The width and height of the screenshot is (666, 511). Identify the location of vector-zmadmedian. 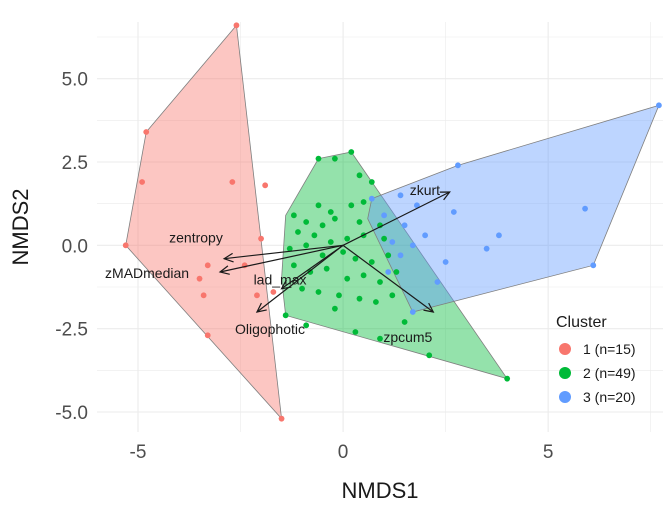
(281, 258).